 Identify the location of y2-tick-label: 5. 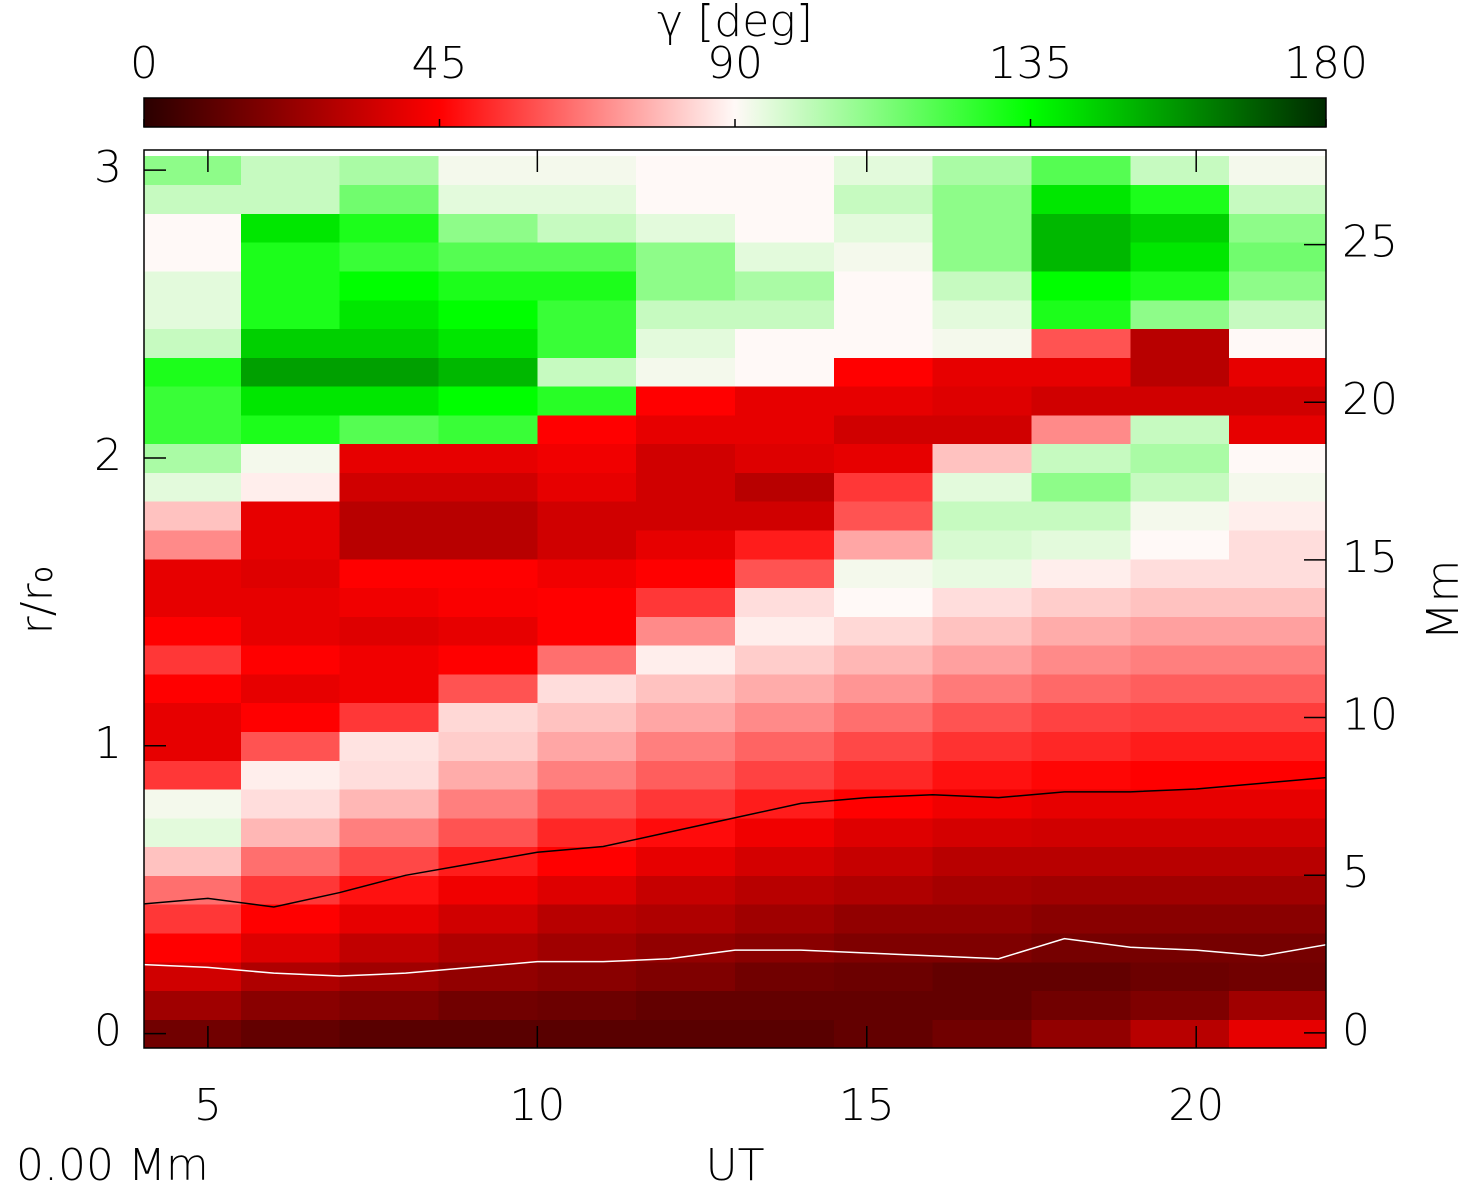
(1356, 872).